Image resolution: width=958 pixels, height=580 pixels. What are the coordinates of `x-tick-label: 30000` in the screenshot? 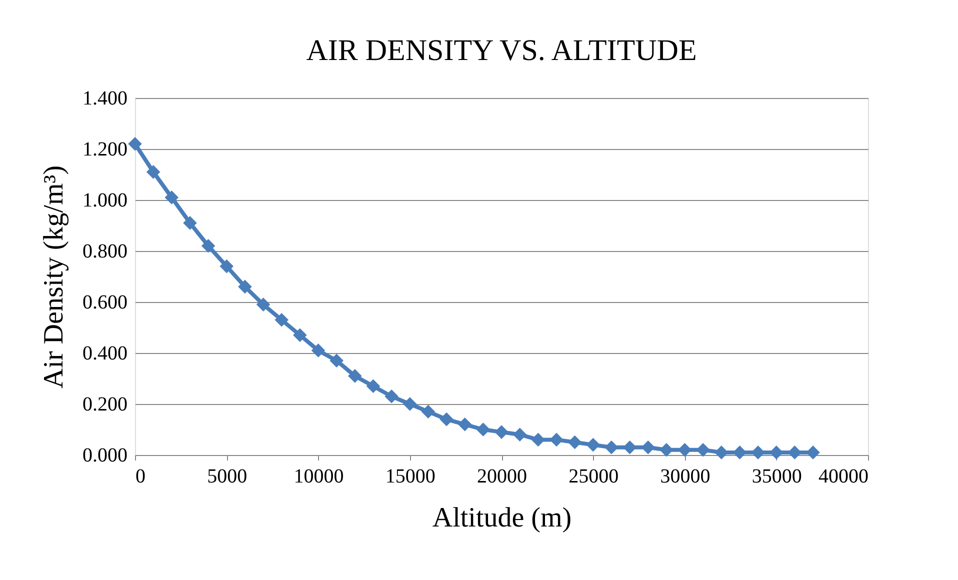 It's located at (685, 477).